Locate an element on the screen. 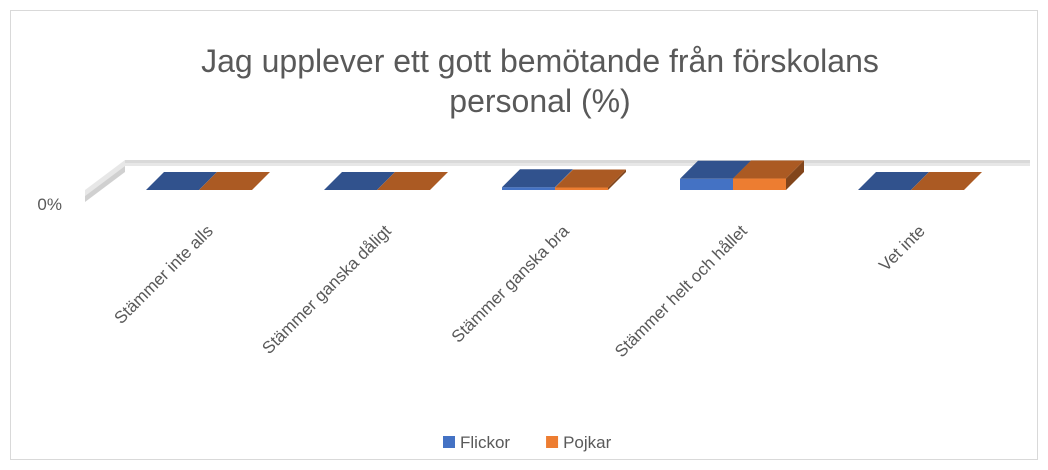 This screenshot has height=470, width=1048. chart-title: personal (%) is located at coordinates (539, 101).